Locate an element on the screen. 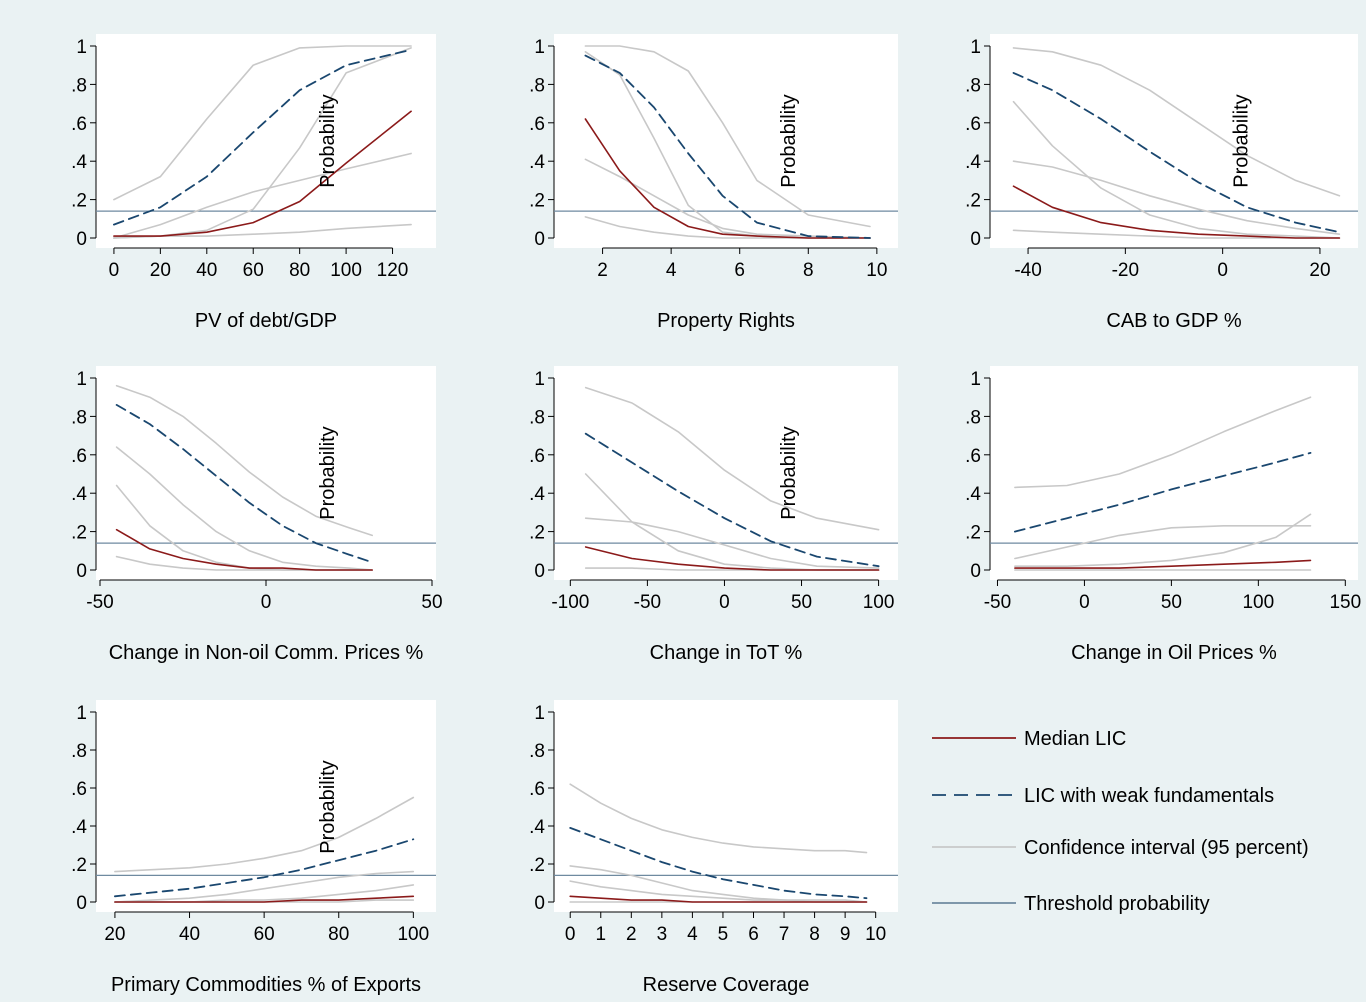 The width and height of the screenshot is (1366, 1002). legend-label-ci: Confidence interval (95 percent) is located at coordinates (1166, 848).